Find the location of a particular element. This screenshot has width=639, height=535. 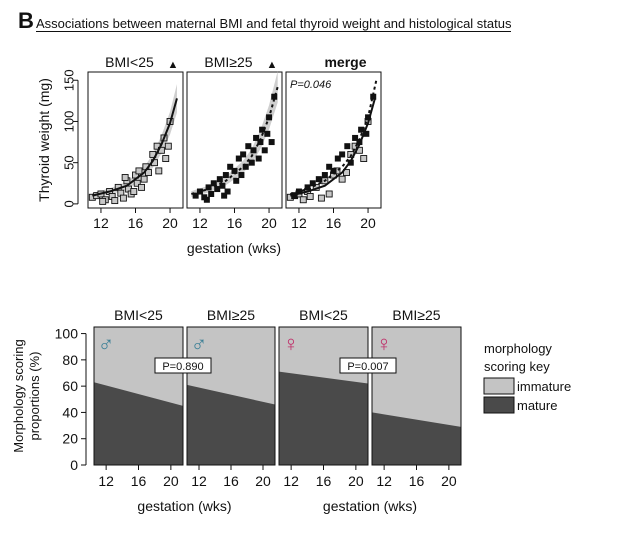

panel-label: BMI<25 is located at coordinates (323, 315).